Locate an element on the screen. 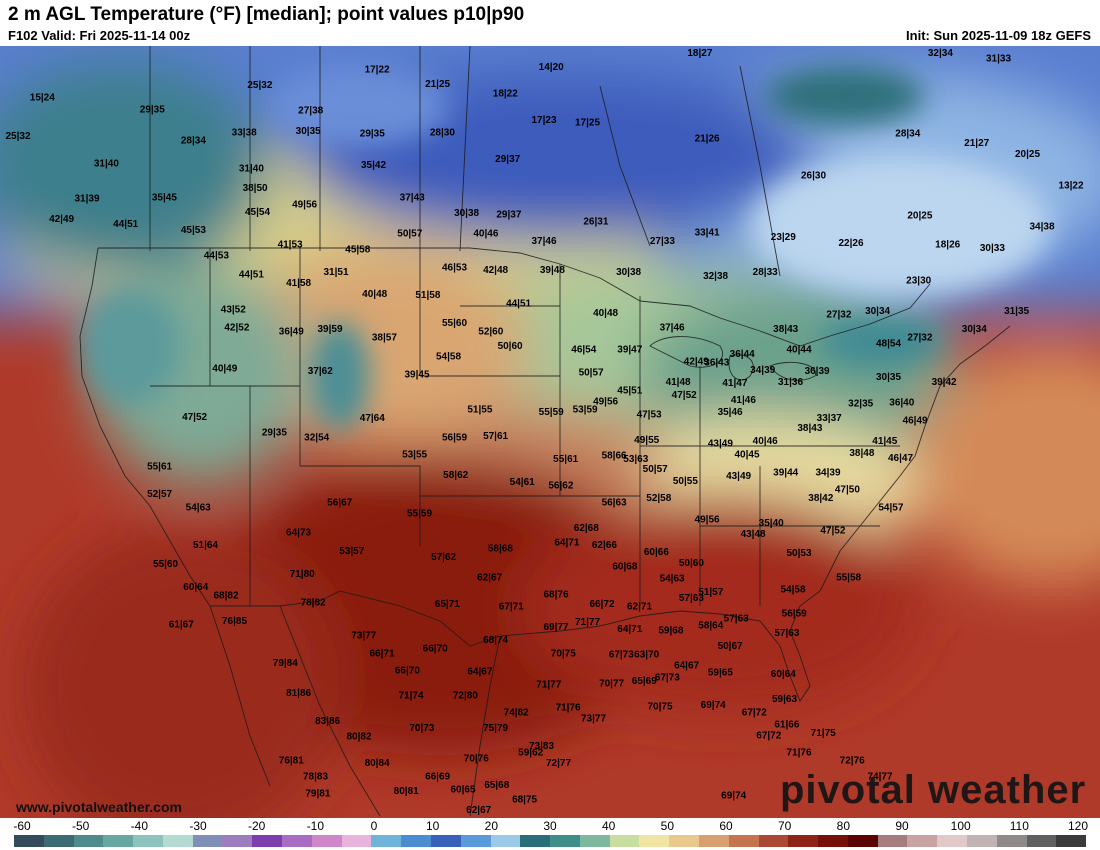 The image size is (1100, 850). point-value-label: 70|75 is located at coordinates (563, 653).